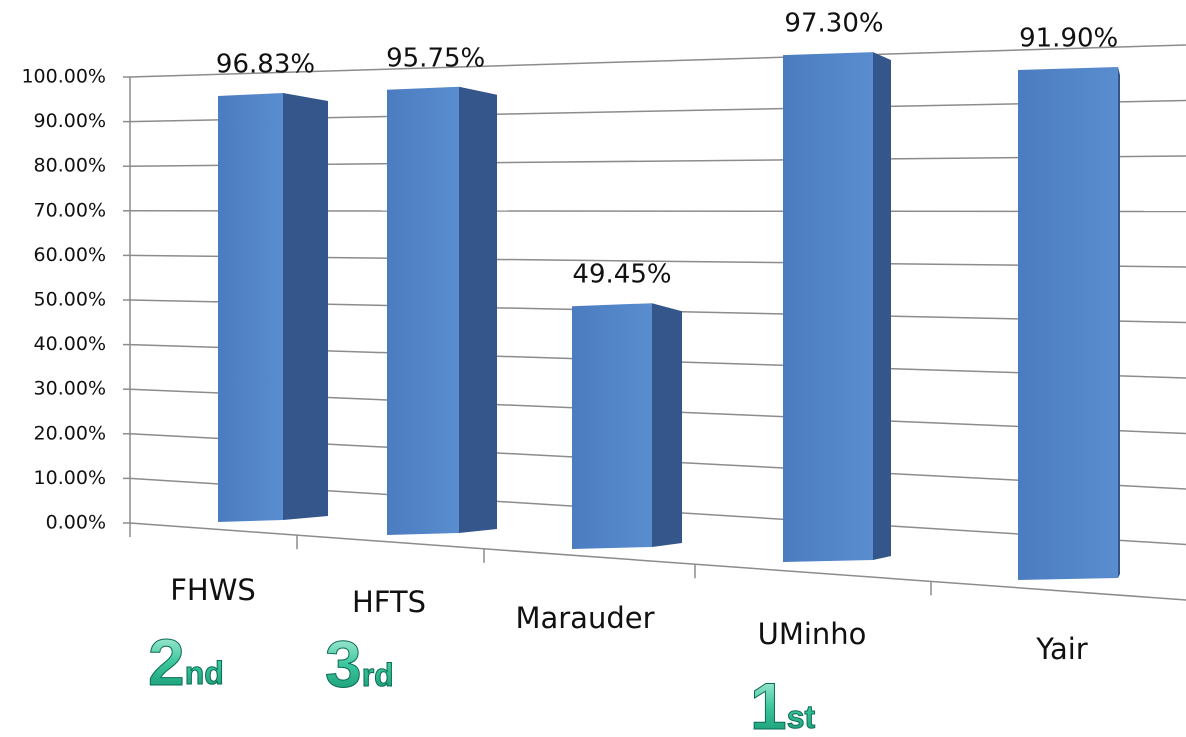 Image resolution: width=1186 pixels, height=737 pixels. What do you see at coordinates (70, 210) in the screenshot?
I see `y-tick-label: 70.00%` at bounding box center [70, 210].